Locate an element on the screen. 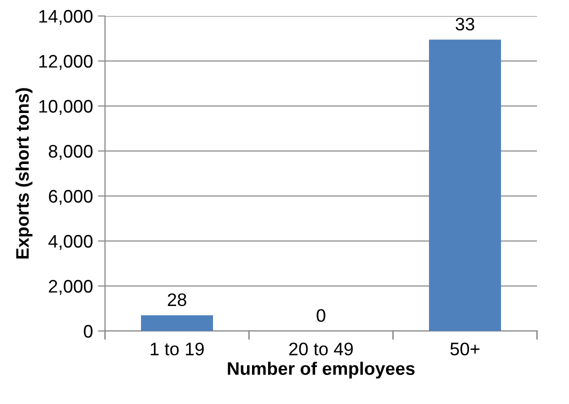 The height and width of the screenshot is (404, 569). y-tick-label: 12,000 is located at coordinates (65, 62).